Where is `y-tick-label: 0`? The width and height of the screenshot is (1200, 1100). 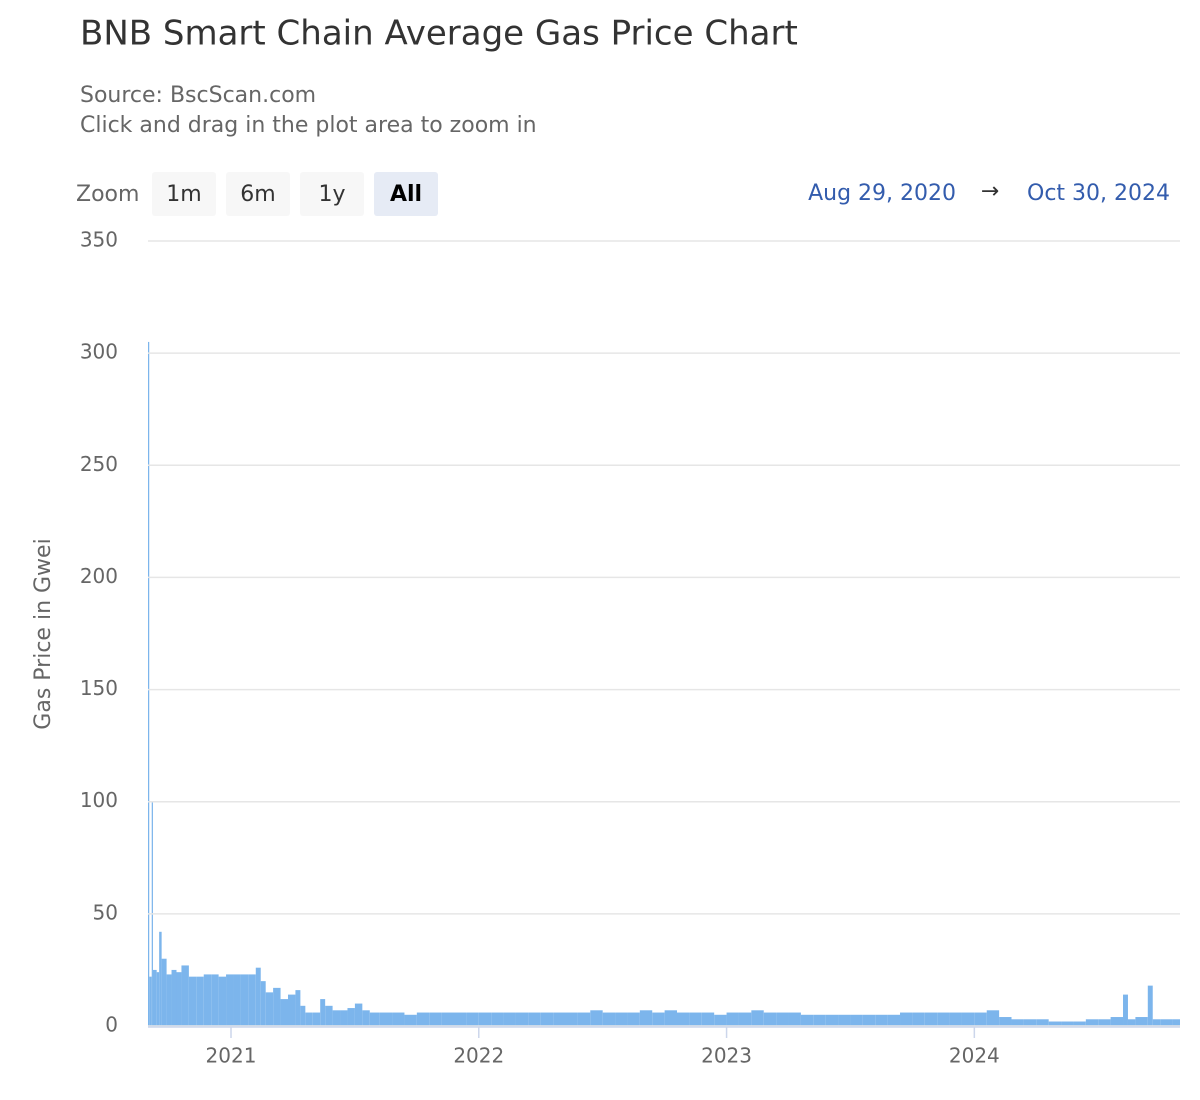
y-tick-label: 0 is located at coordinates (111, 1025).